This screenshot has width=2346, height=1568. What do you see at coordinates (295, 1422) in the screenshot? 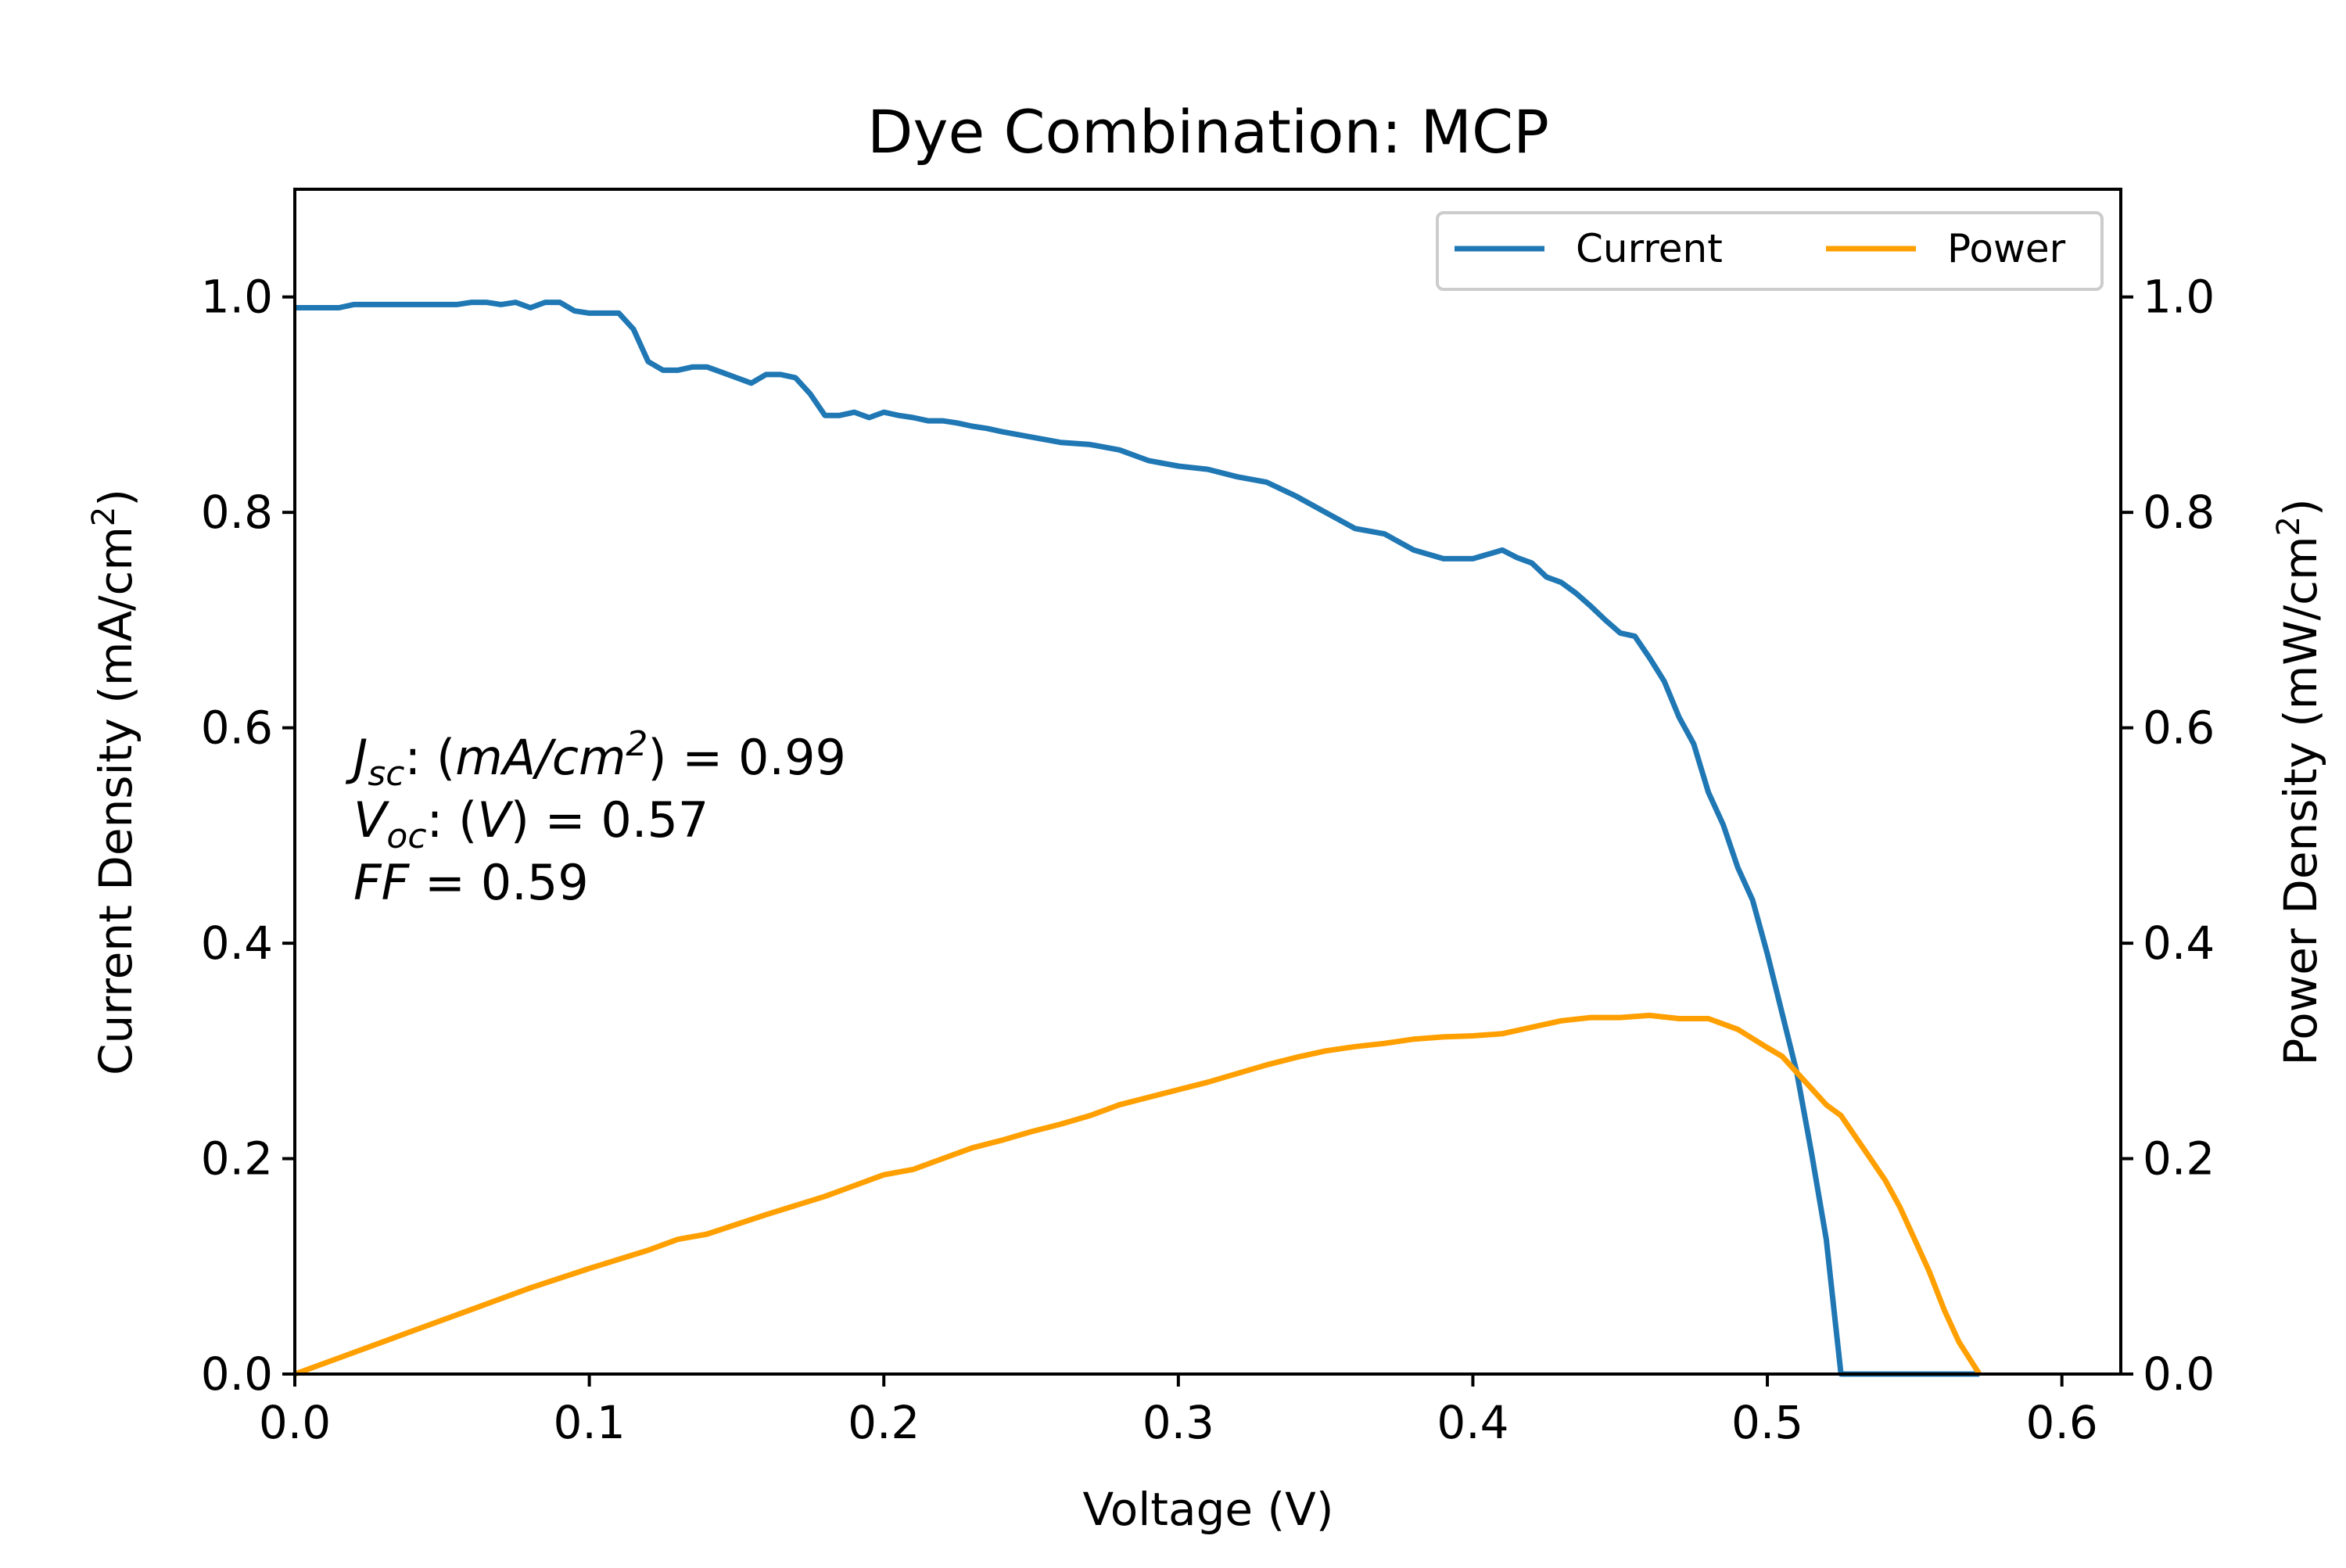
I see `x-tick-label: 0.0` at bounding box center [295, 1422].